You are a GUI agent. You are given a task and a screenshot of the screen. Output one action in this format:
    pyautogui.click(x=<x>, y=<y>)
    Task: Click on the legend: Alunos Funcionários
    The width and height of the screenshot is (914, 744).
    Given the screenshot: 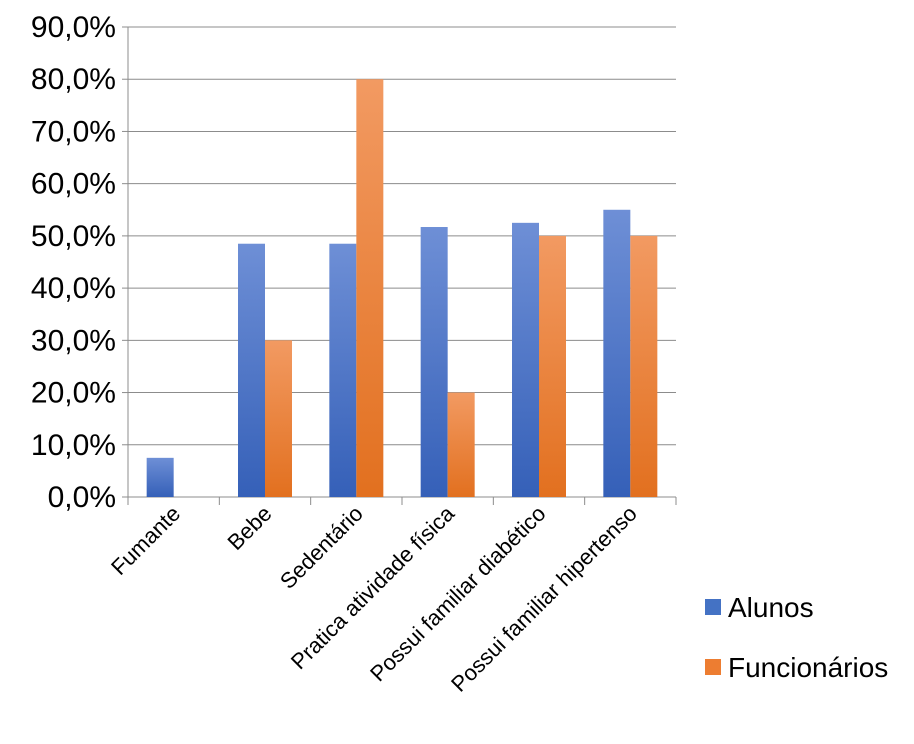 What is the action you would take?
    pyautogui.click(x=796, y=637)
    